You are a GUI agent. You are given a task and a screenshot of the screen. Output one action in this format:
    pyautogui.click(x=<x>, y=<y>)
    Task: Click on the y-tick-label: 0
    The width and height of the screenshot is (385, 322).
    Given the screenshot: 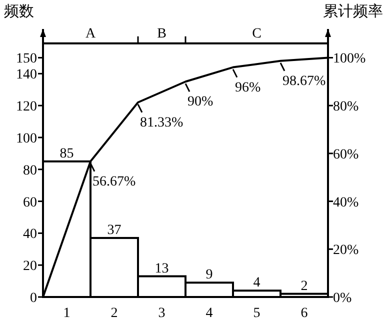 What is the action you would take?
    pyautogui.click(x=33, y=298)
    